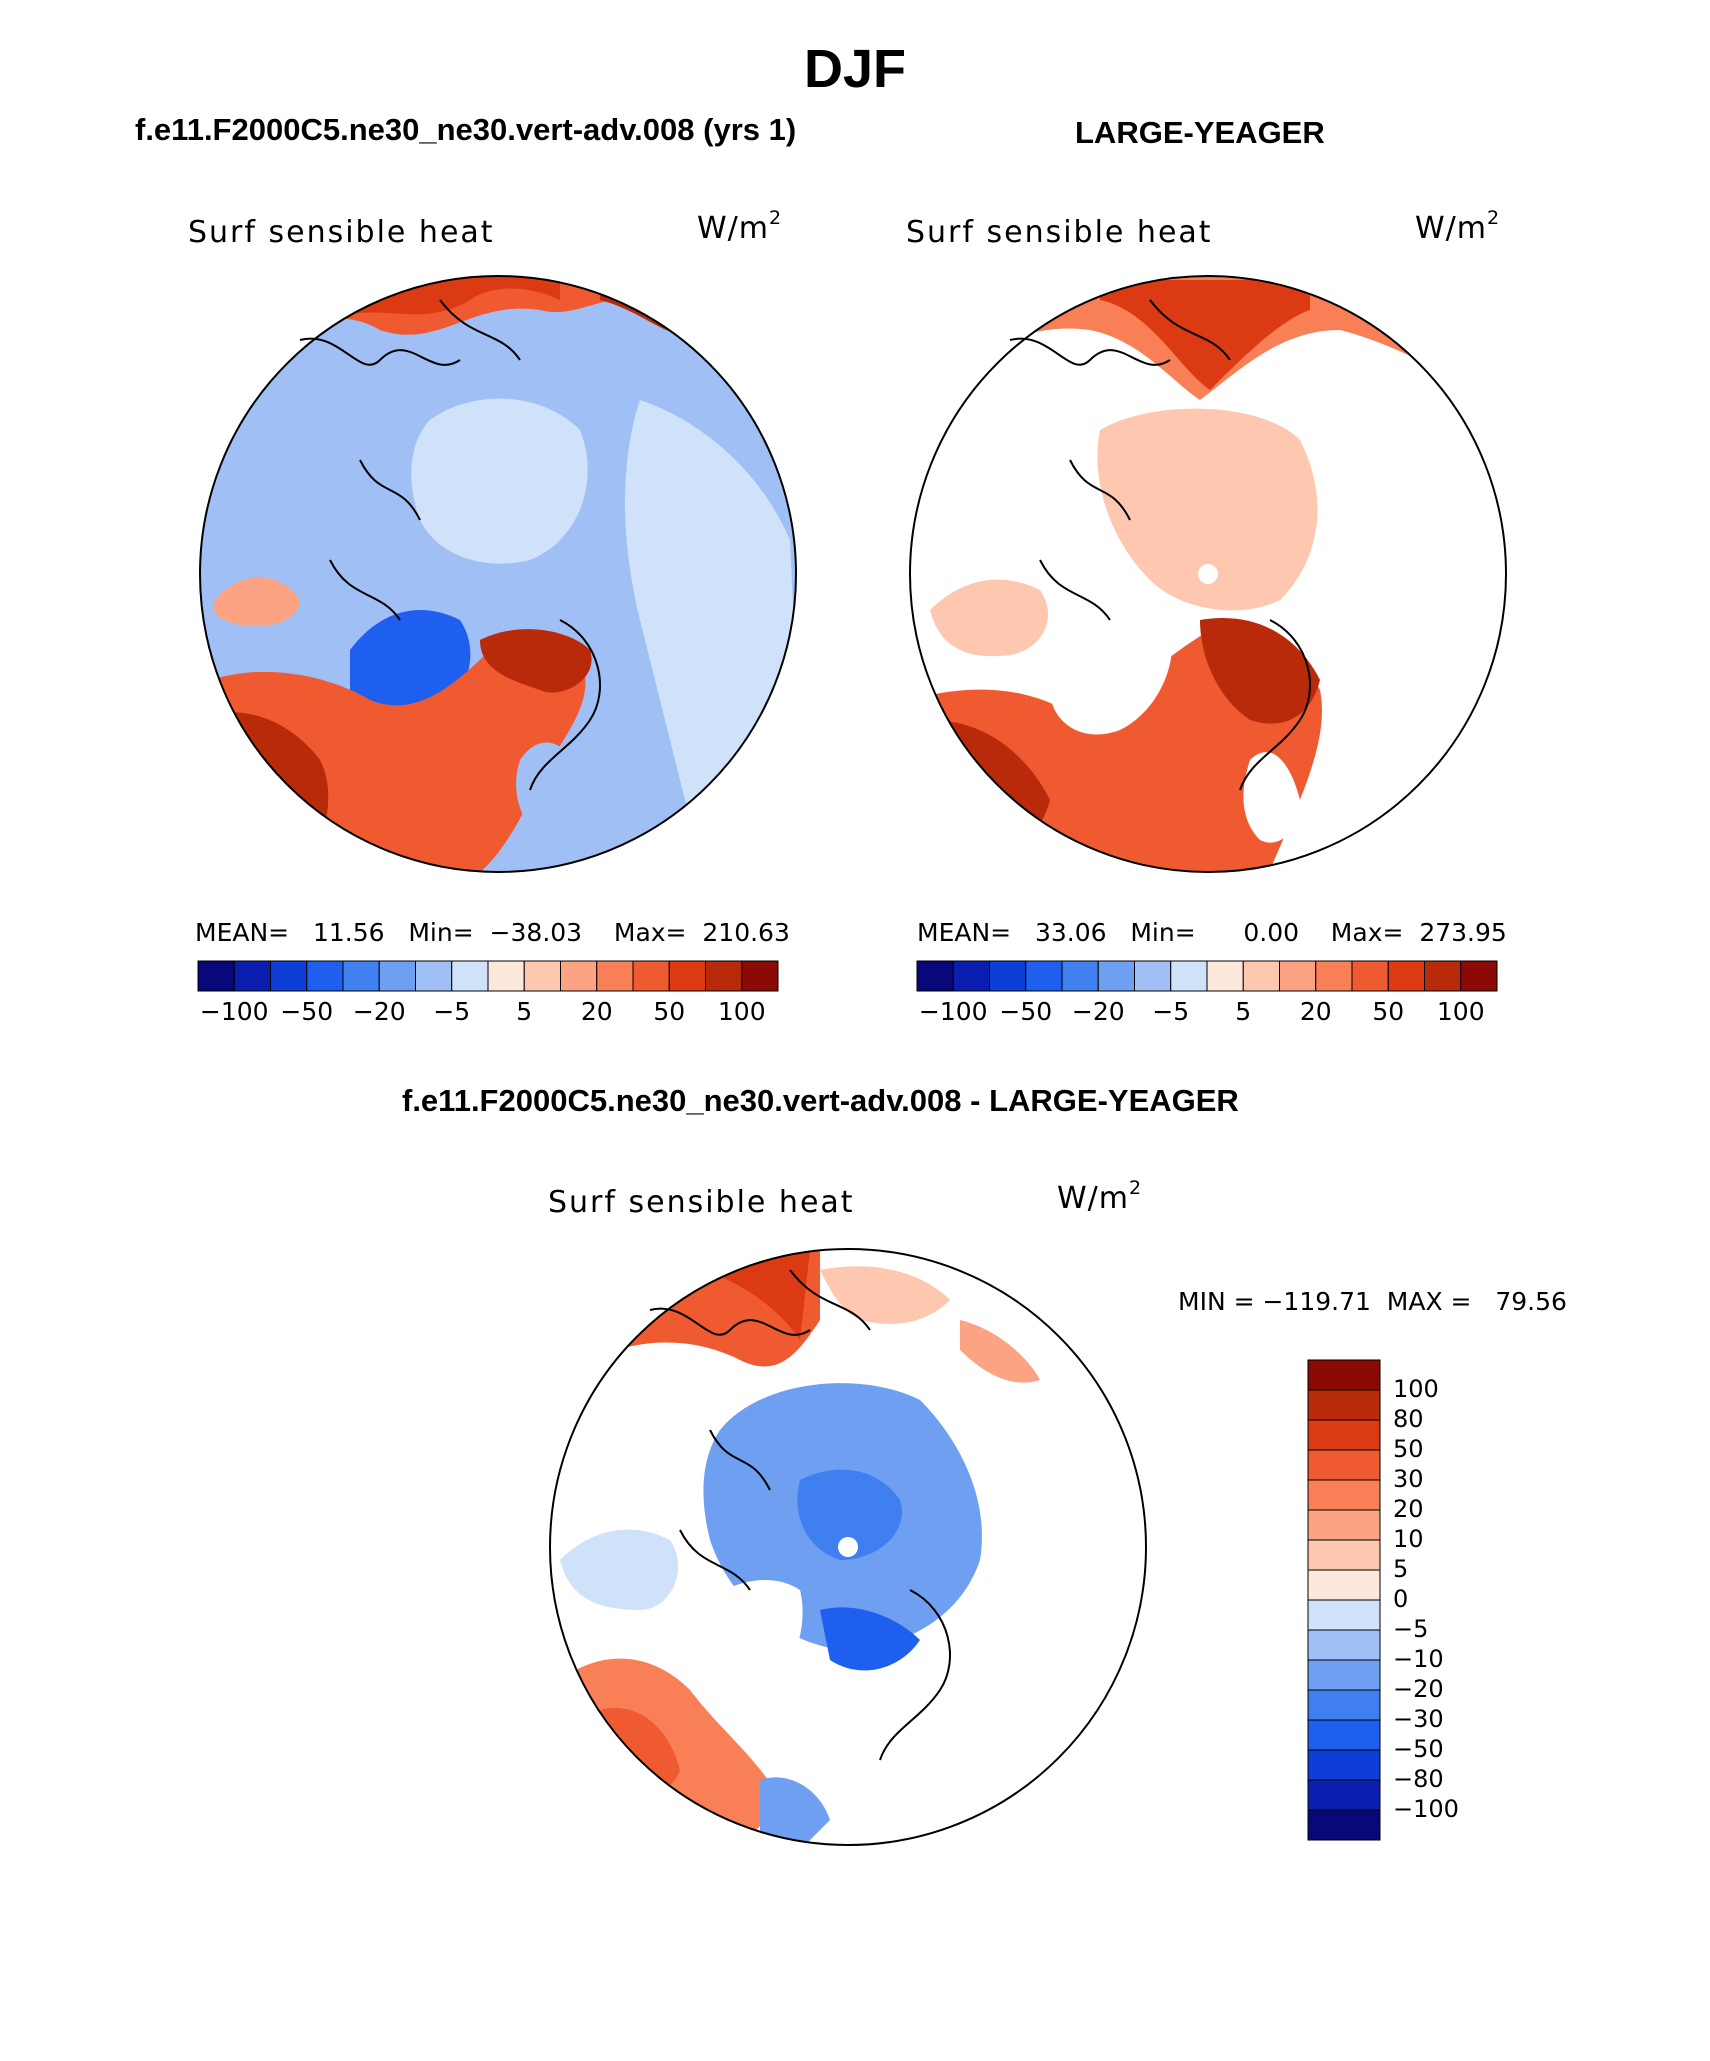 This screenshot has height=2061, width=1710. What do you see at coordinates (1059, 232) in the screenshot?
I see `right-variable-label: Surf sensible heat` at bounding box center [1059, 232].